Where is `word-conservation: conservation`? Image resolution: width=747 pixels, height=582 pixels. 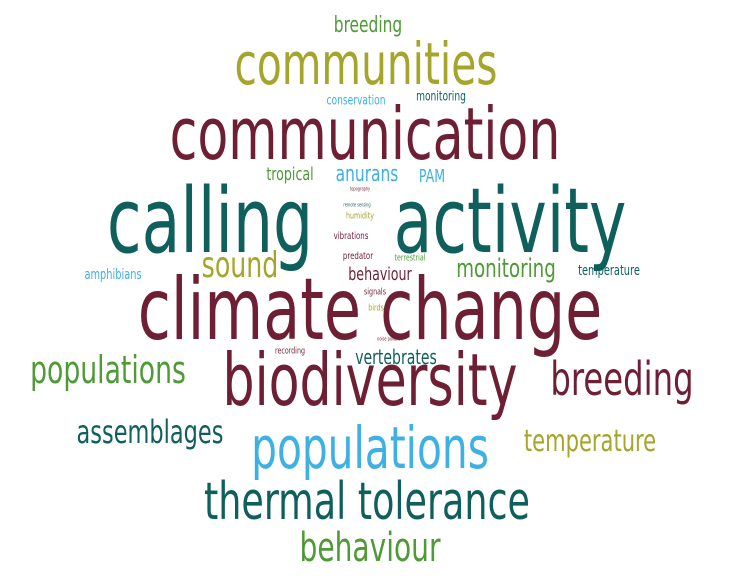
word-conservation: conservation is located at coordinates (356, 101).